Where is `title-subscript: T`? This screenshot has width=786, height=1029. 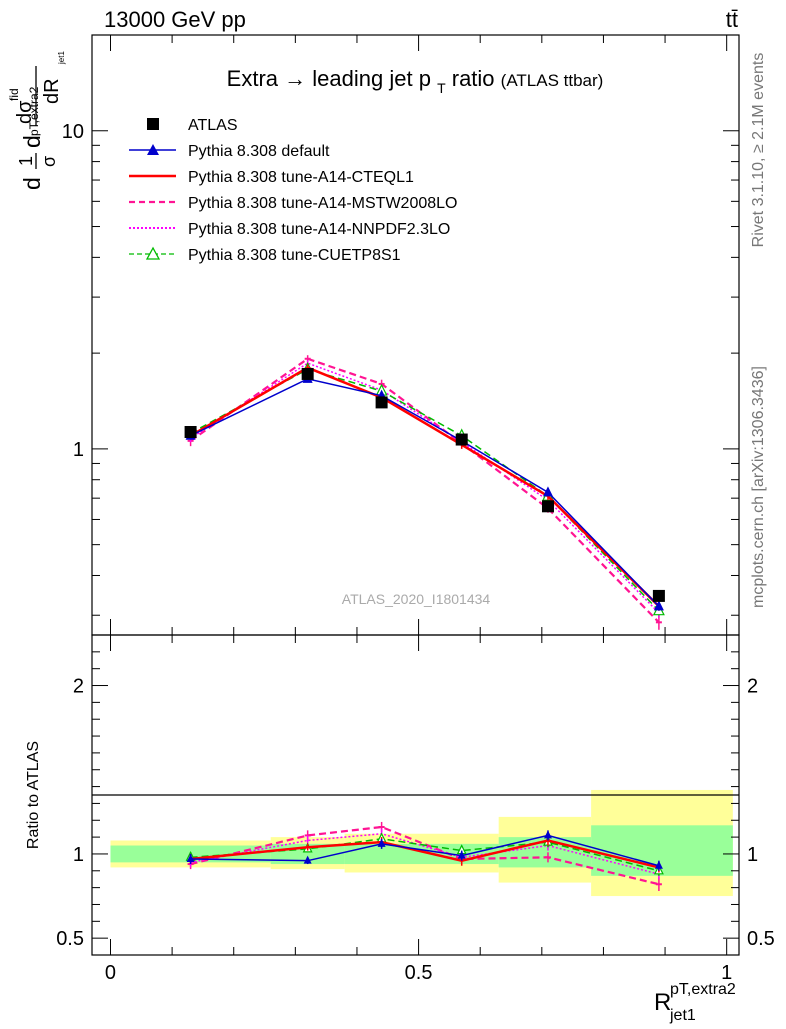
title-subscript: T is located at coordinates (441, 88).